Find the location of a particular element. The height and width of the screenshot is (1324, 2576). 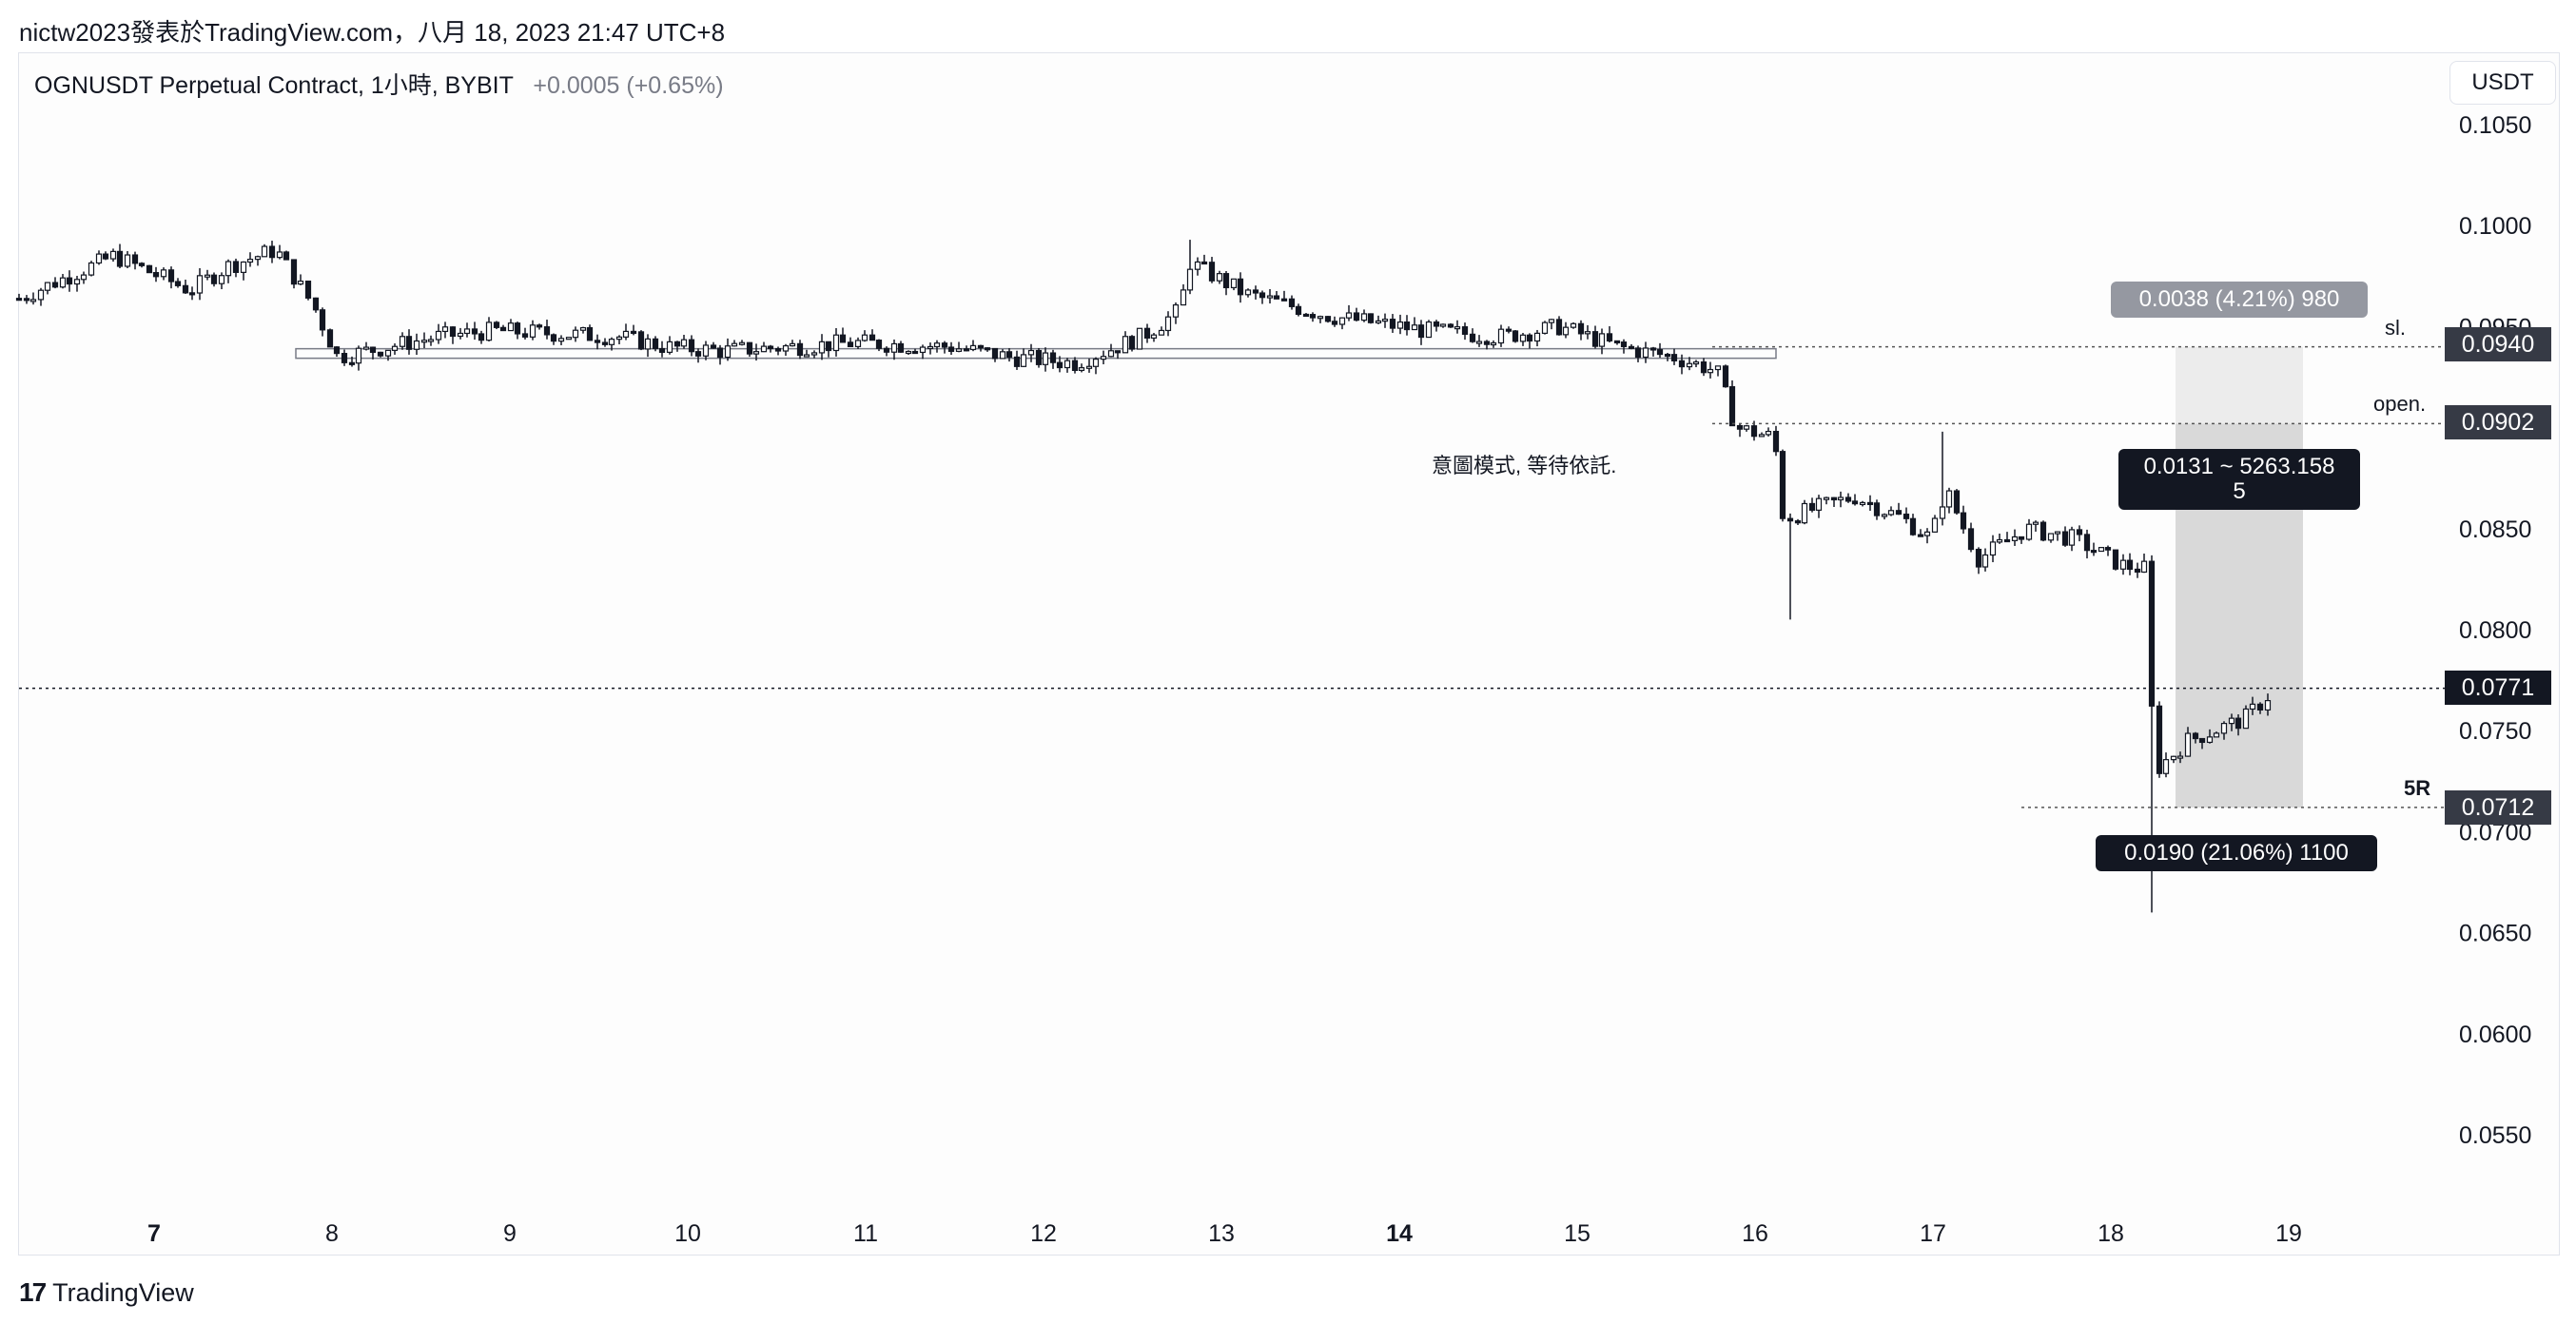

chart-annotation: 意圖模式, 等待依託. is located at coordinates (1524, 465).